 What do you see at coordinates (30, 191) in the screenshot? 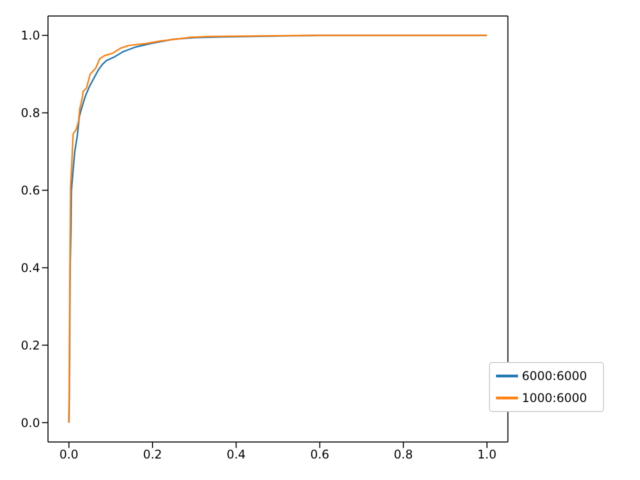
I see `y-tick-label: 0.6` at bounding box center [30, 191].